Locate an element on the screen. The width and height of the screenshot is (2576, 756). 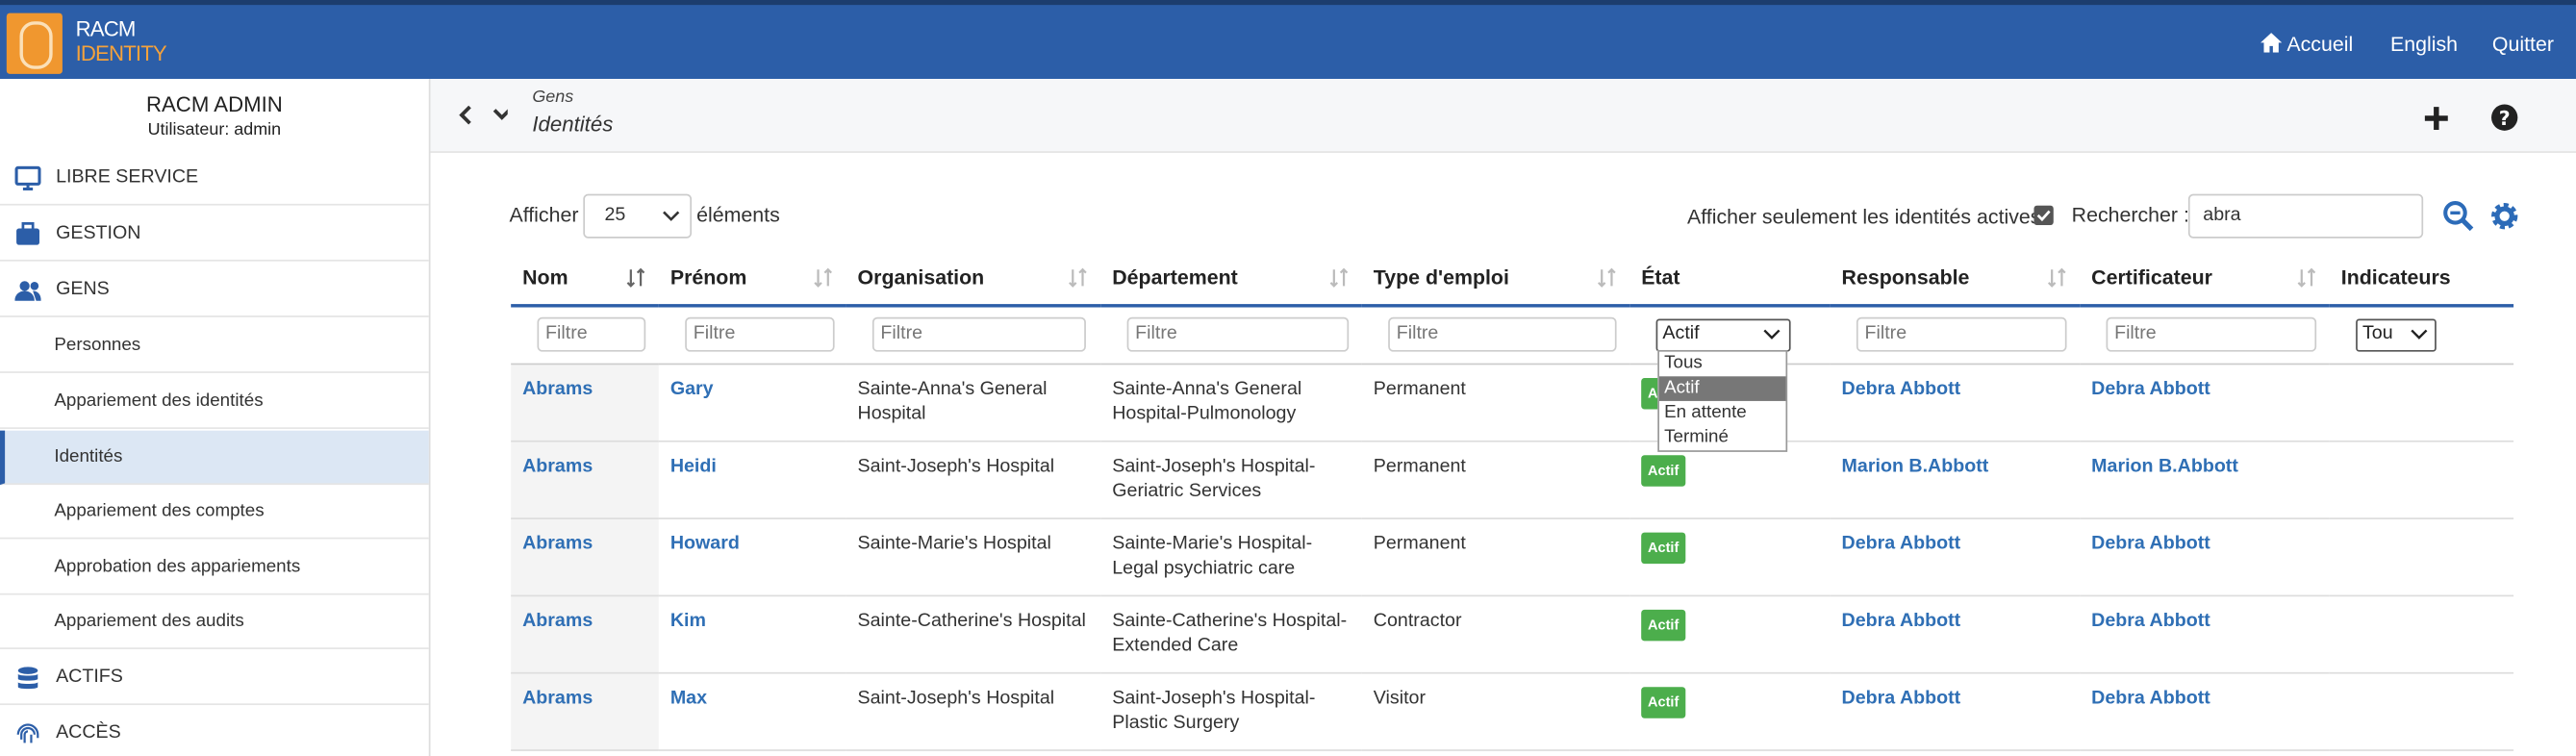
menu-item: Identités is located at coordinates (214, 457).